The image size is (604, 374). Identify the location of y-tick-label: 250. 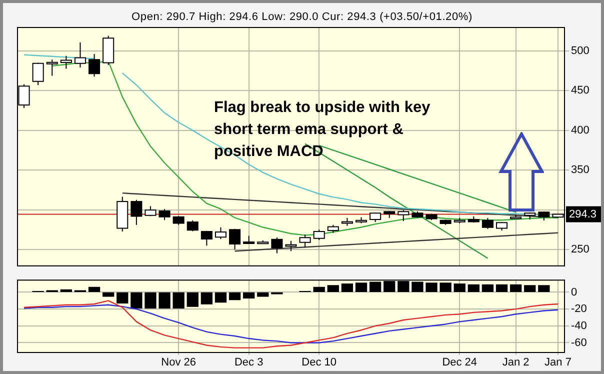
(580, 250).